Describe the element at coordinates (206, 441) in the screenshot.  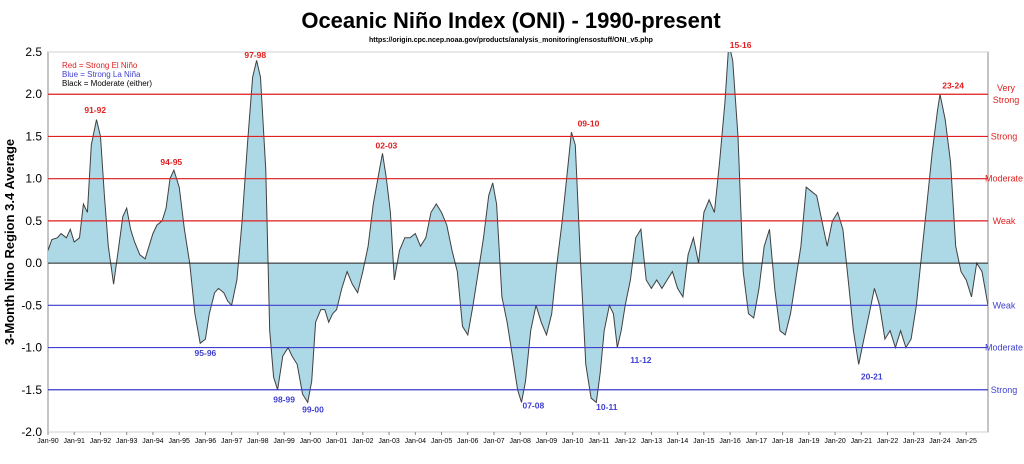
I see `x-tick-label: Jan-96` at that location.